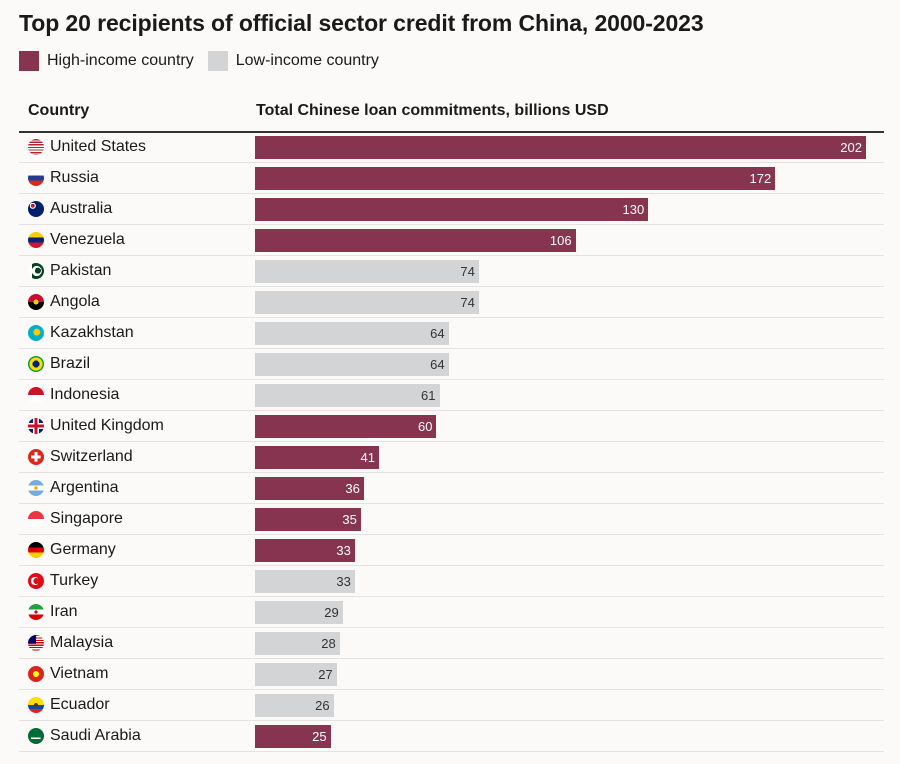 This screenshot has width=900, height=764. What do you see at coordinates (36, 333) in the screenshot?
I see `kazakhstan-flag-icon` at bounding box center [36, 333].